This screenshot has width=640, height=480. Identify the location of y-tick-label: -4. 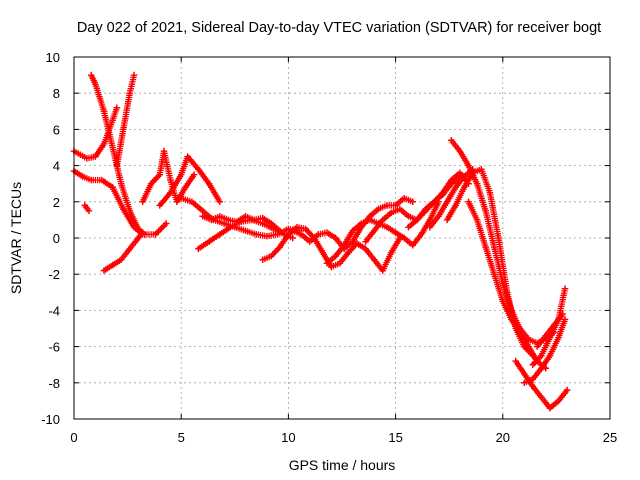
(54, 310).